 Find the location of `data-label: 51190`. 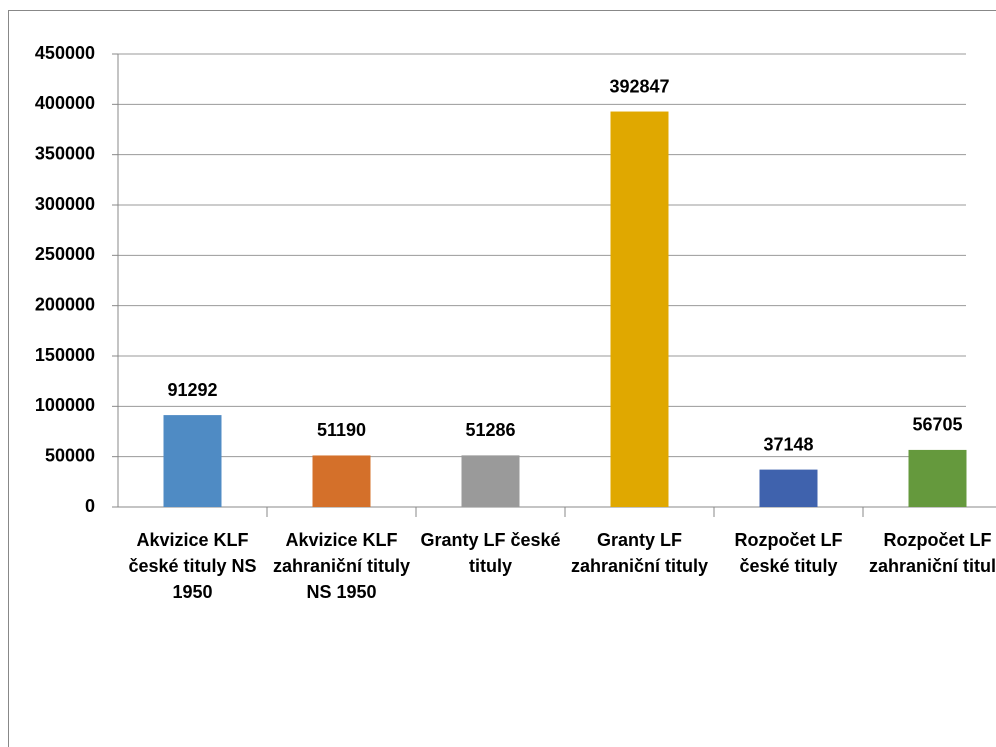

data-label: 51190 is located at coordinates (341, 430).